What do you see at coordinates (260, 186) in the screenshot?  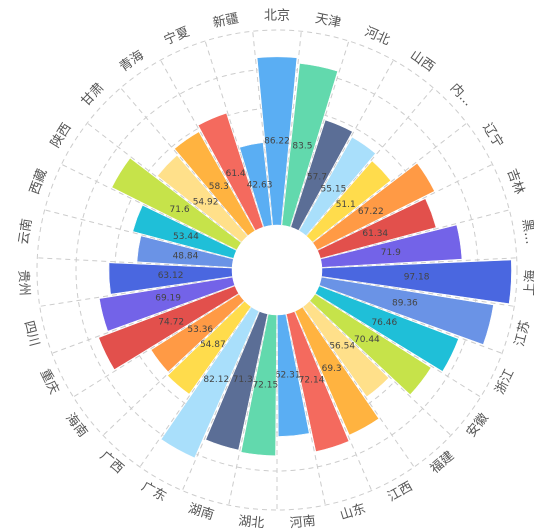 I see `value-label: 42.63` at bounding box center [260, 186].